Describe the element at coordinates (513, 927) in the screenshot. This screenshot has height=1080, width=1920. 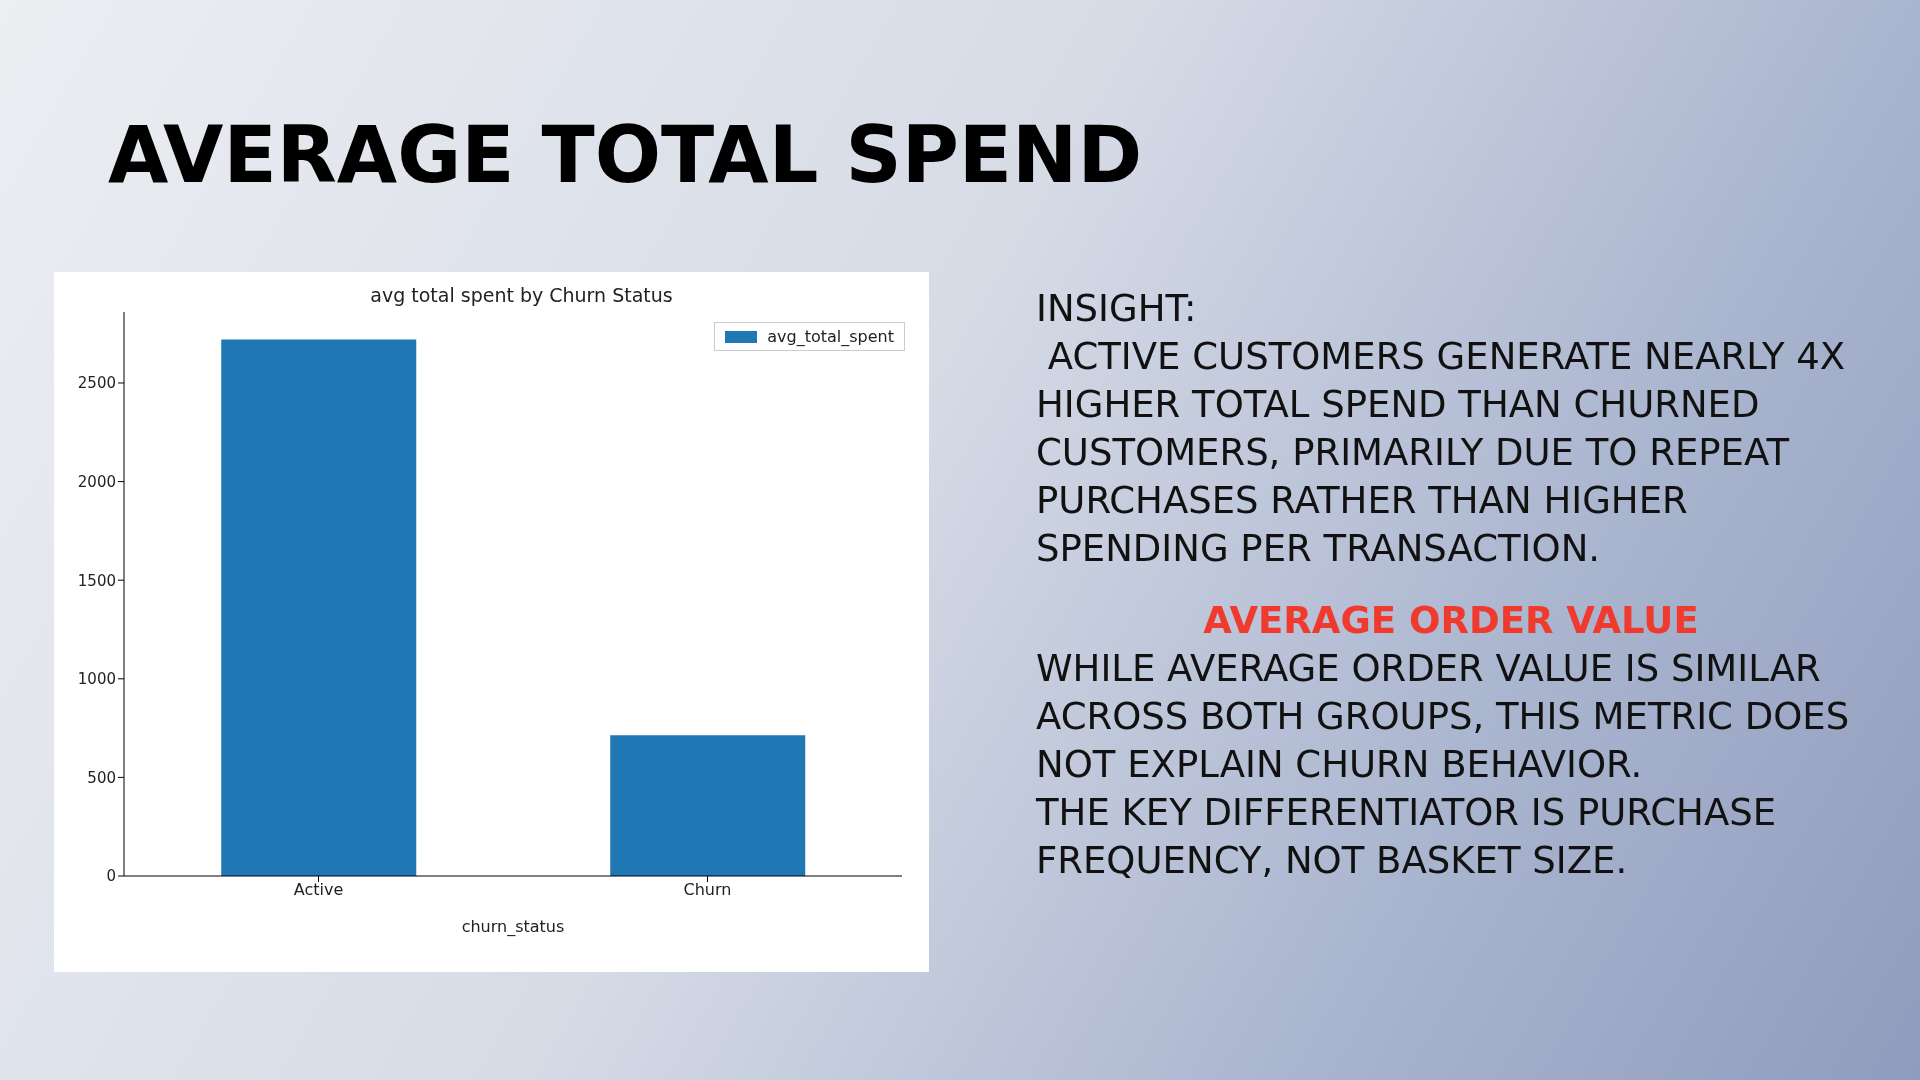
I see `x-axis-title: churn_status` at that location.